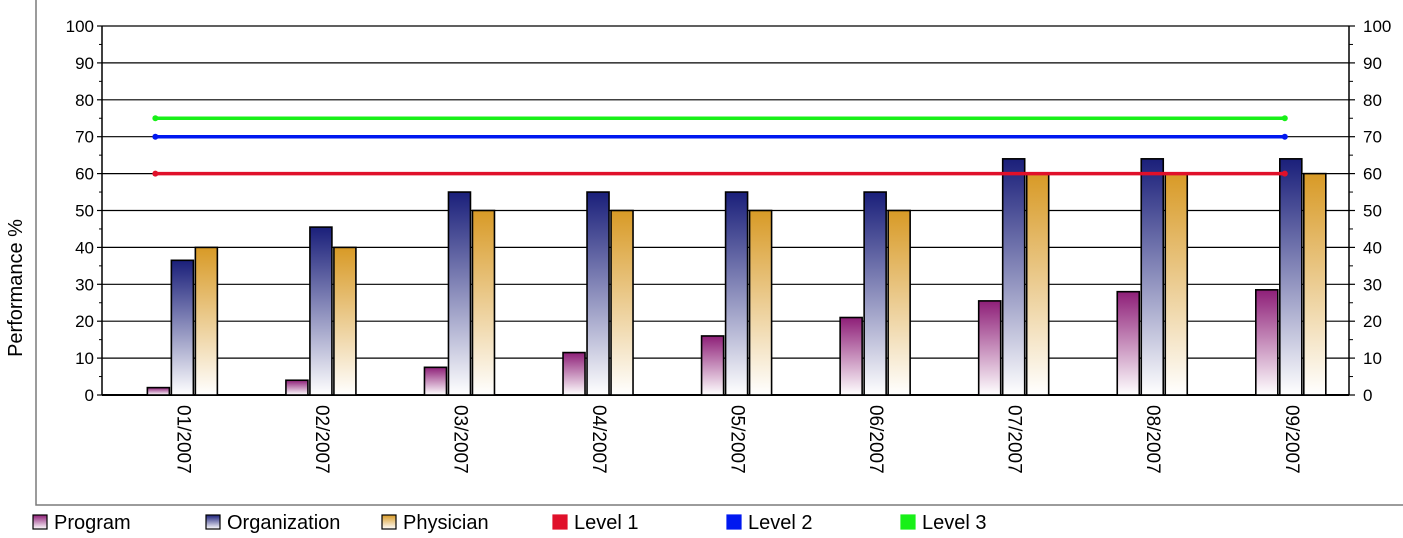  Describe the element at coordinates (84, 100) in the screenshot. I see `y-tick-label-left: 80` at that location.